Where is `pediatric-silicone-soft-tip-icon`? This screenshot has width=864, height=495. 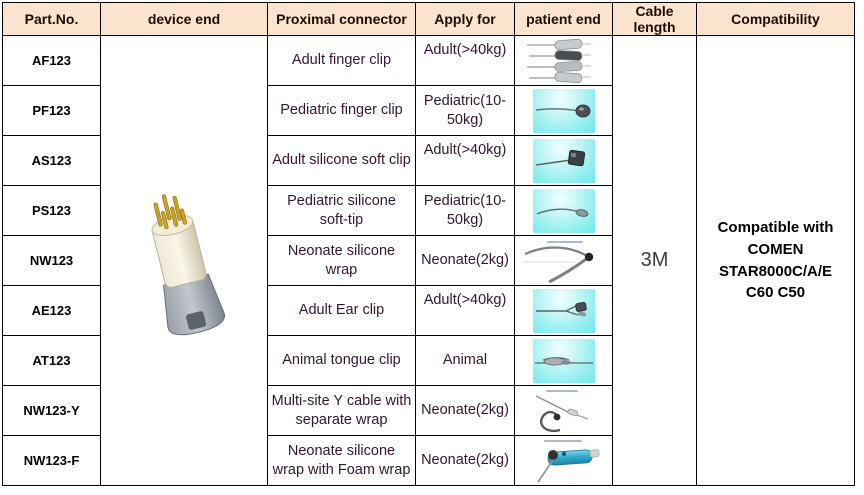
pediatric-silicone-soft-tip-icon is located at coordinates (563, 210).